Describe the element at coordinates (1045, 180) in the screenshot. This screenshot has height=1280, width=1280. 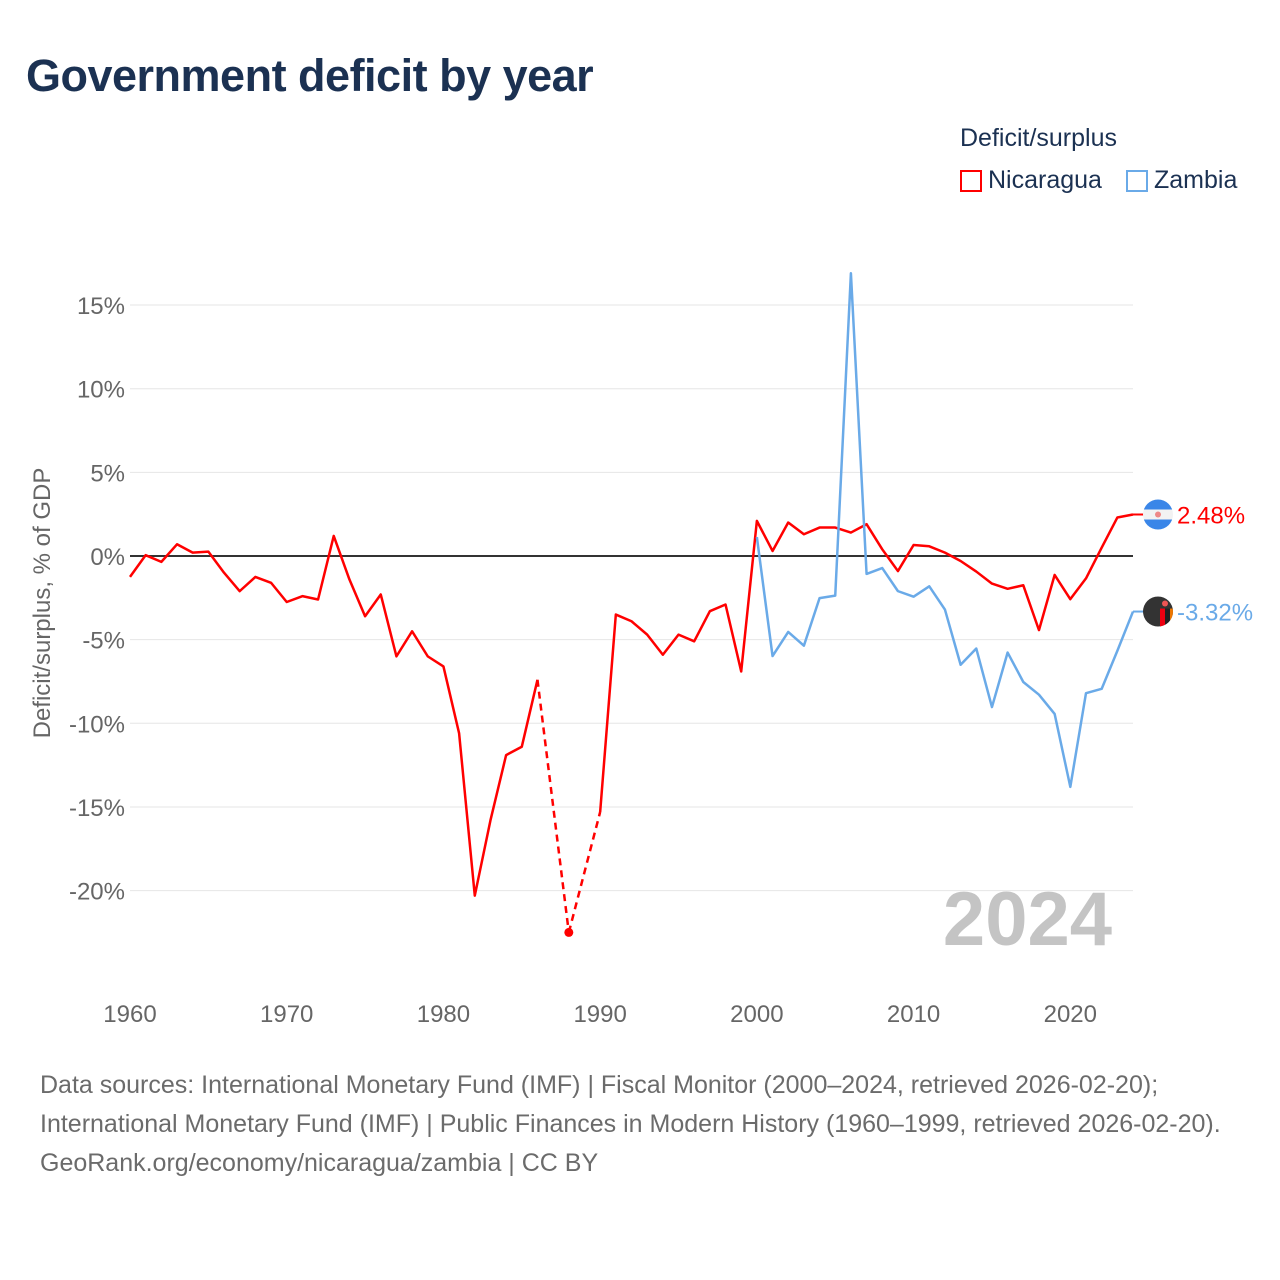
I see `legend-label-nicaragua: Nicaragua` at that location.